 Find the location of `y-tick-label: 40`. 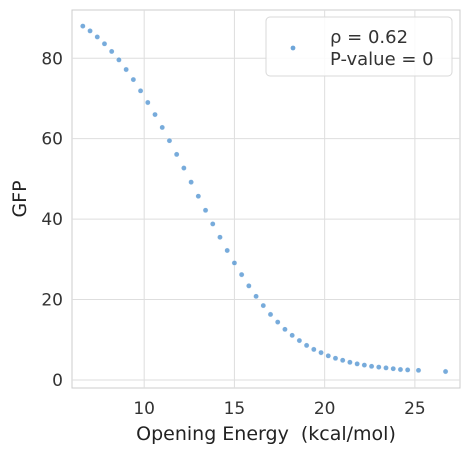

y-tick-label: 40 is located at coordinates (52, 220).